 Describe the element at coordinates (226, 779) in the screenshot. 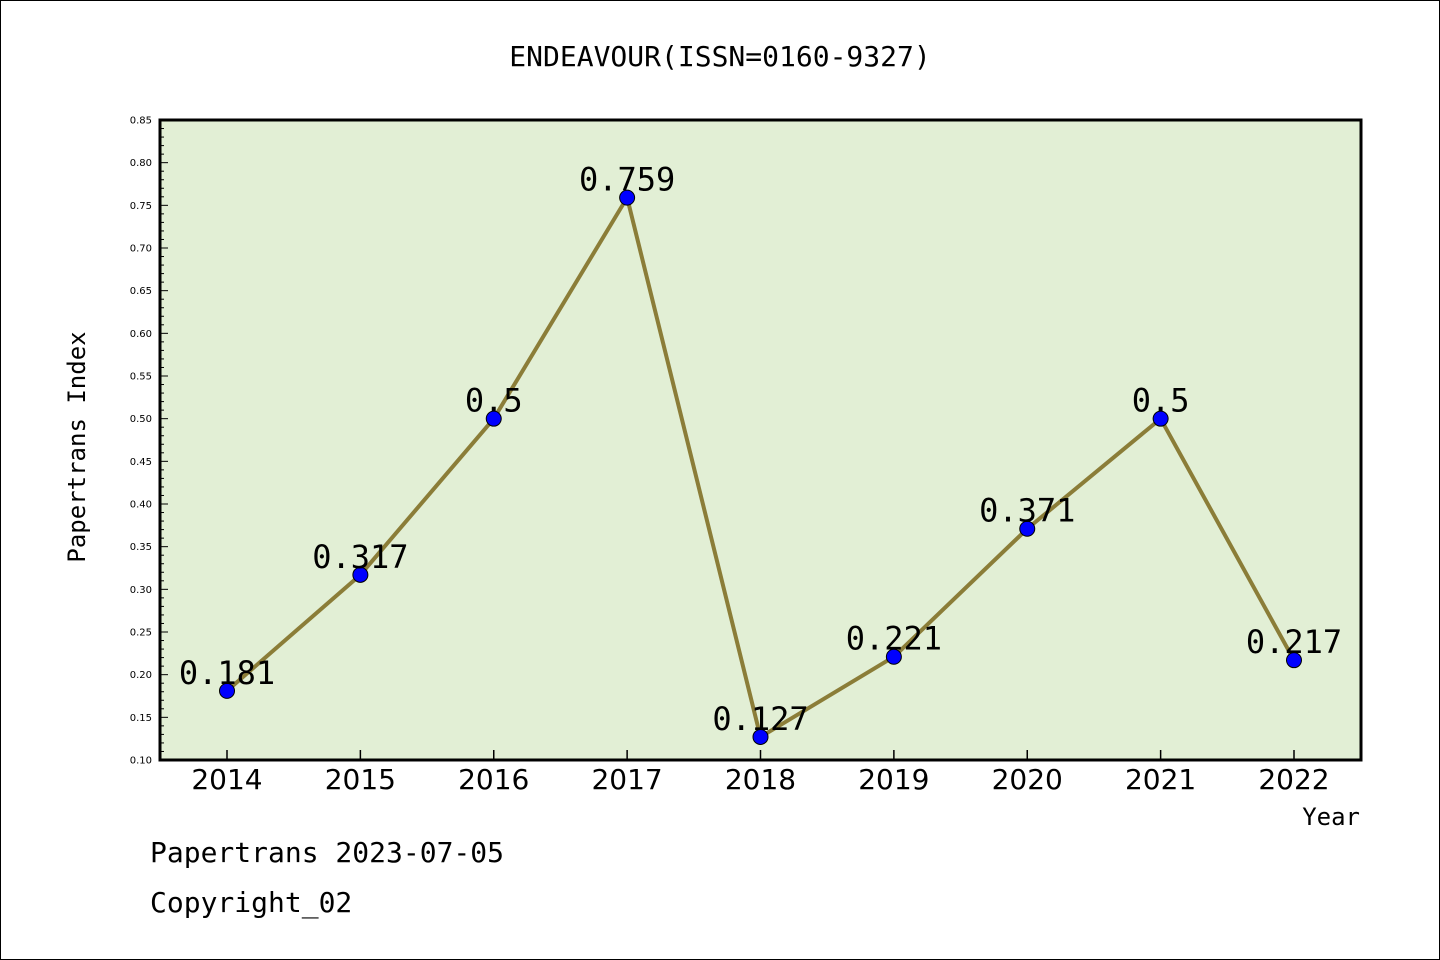

I see `x-tick-label: 2014` at that location.